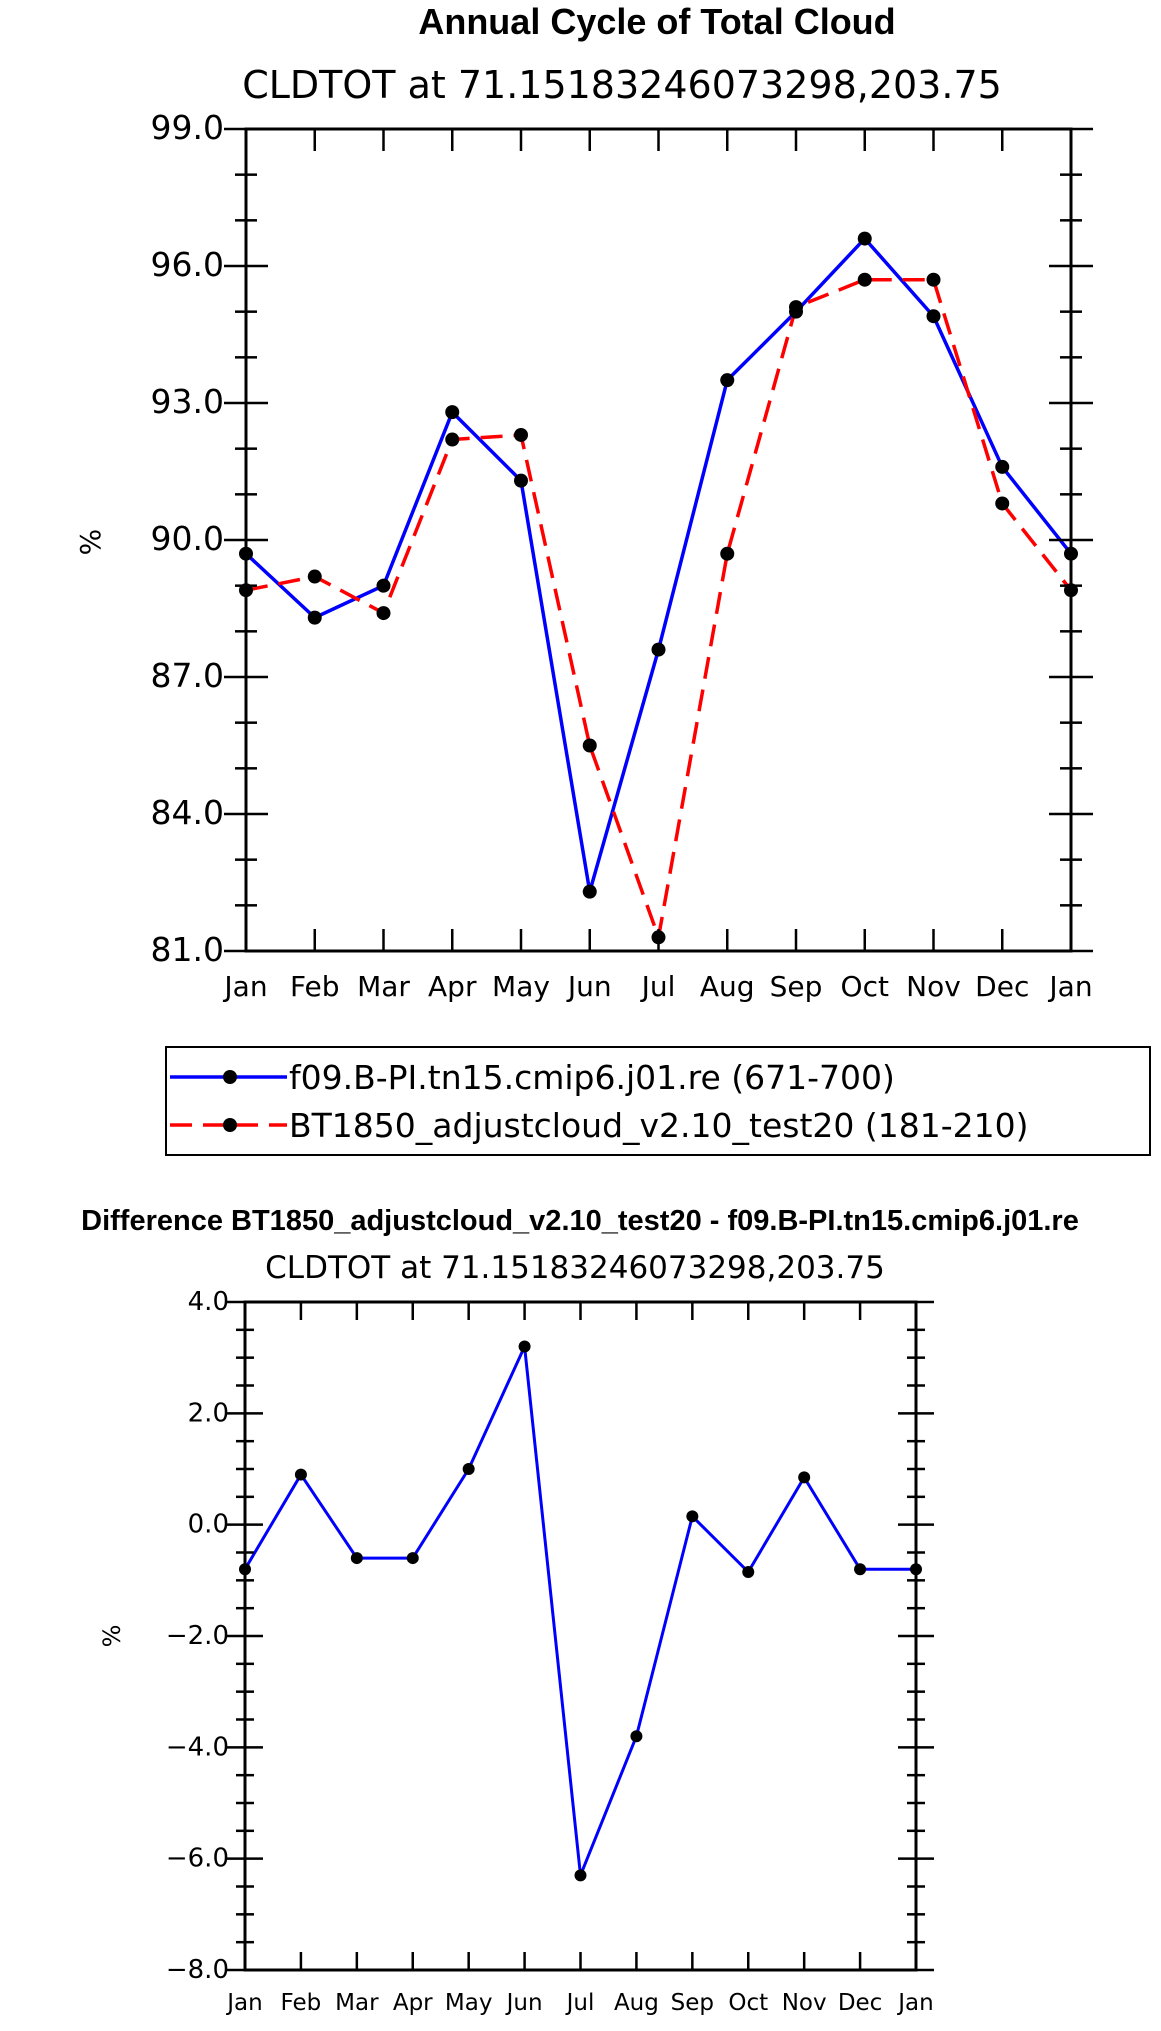 The width and height of the screenshot is (1161, 2031). Describe the element at coordinates (208, 1413) in the screenshot. I see `chart2-y-tick-label: 2.0` at that location.